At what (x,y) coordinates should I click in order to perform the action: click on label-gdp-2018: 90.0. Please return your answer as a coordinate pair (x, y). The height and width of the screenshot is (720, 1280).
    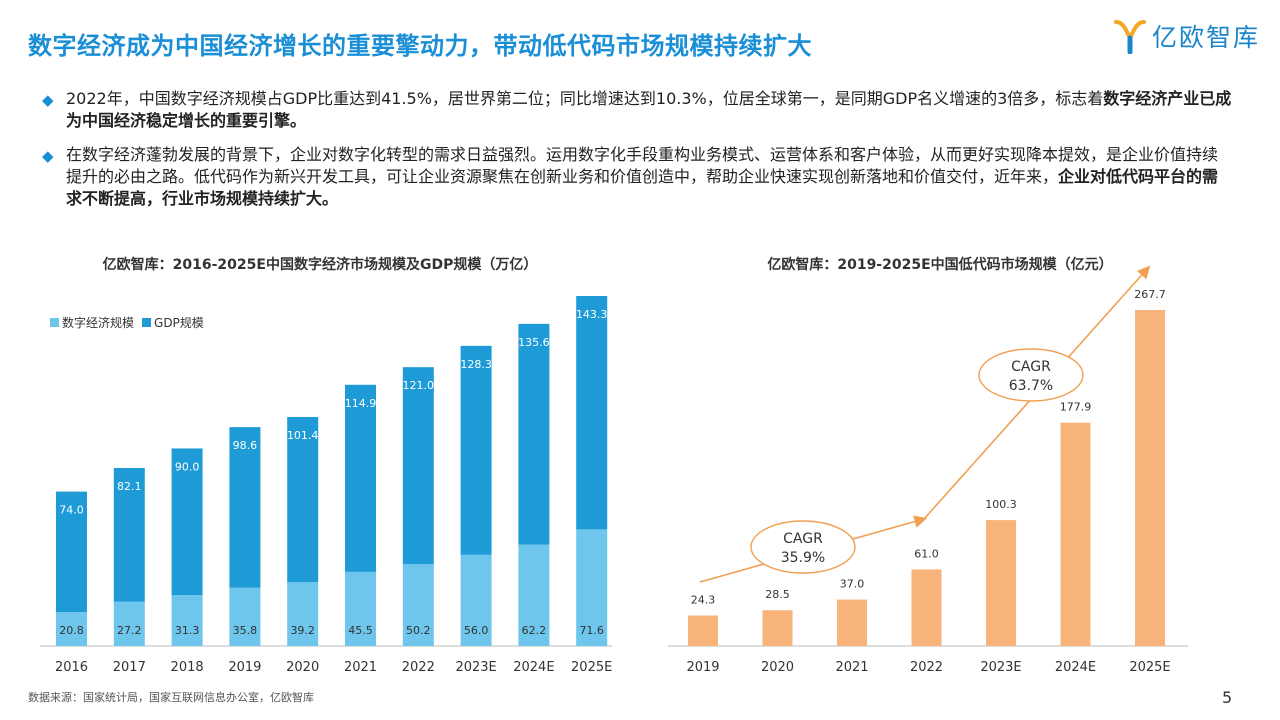
    Looking at the image, I should click on (187, 466).